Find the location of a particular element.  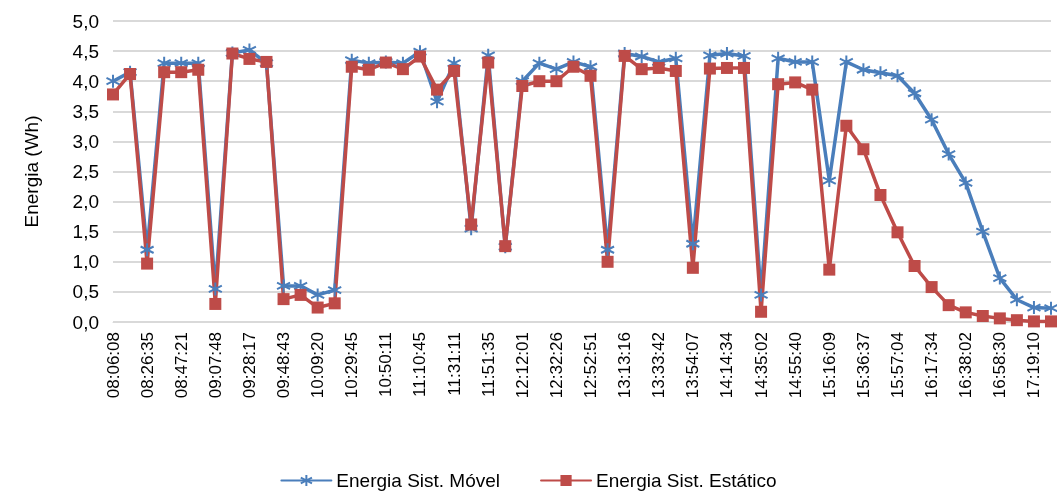

x-tick-label: 08:06:08 is located at coordinates (113, 365).